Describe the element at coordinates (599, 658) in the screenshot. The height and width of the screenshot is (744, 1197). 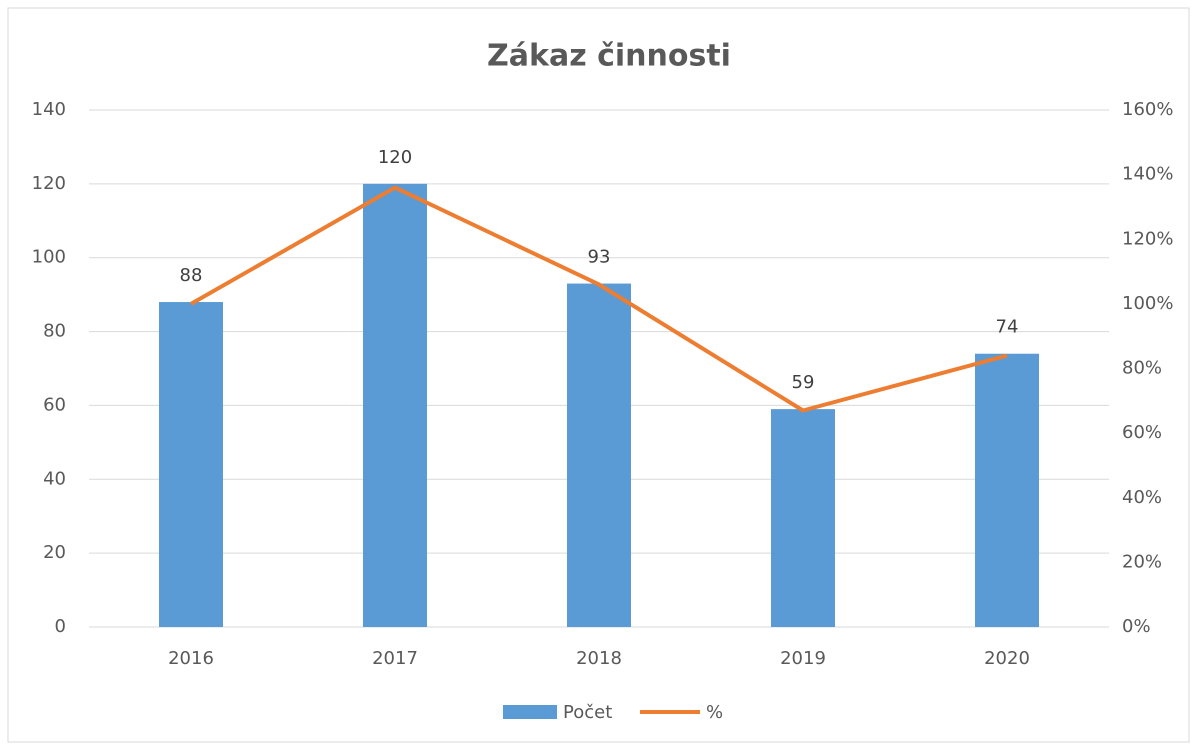
I see `x-tick-label: 2018` at that location.